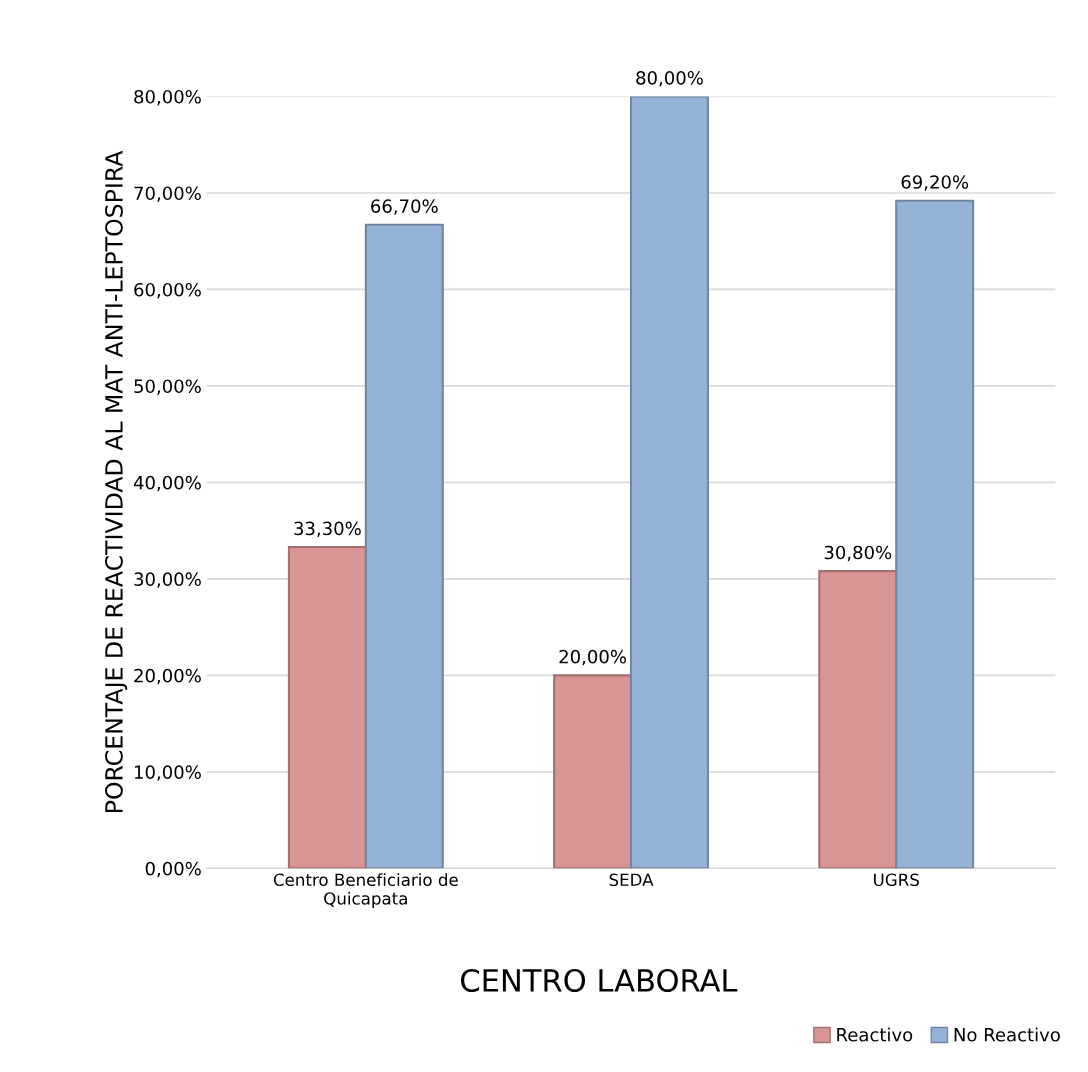  What do you see at coordinates (168, 773) in the screenshot?
I see `y-tick-label: 10,00%` at bounding box center [168, 773].